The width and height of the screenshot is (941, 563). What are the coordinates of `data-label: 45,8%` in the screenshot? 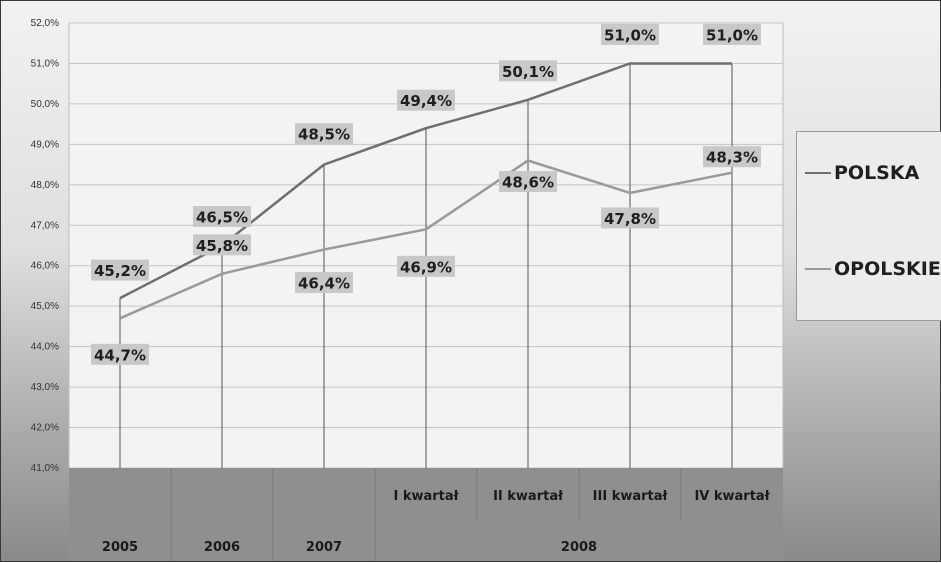 It's located at (222, 246).